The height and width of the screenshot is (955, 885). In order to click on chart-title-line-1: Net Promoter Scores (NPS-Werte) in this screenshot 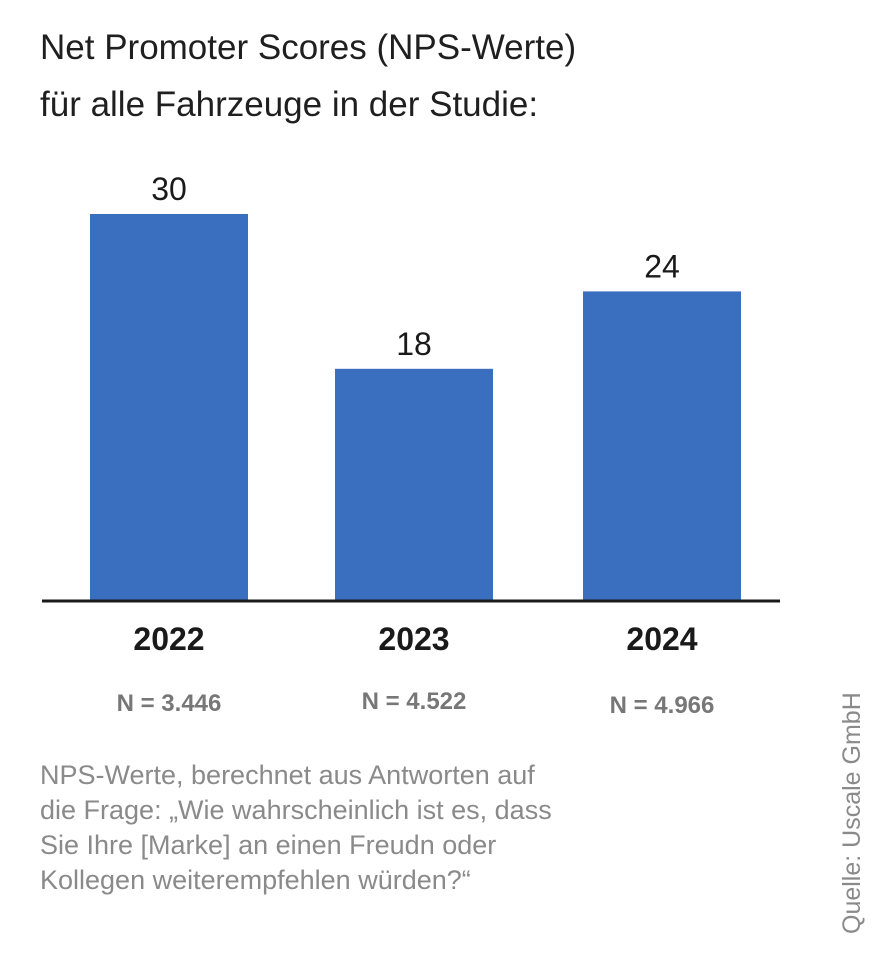, I will do `click(308, 47)`.